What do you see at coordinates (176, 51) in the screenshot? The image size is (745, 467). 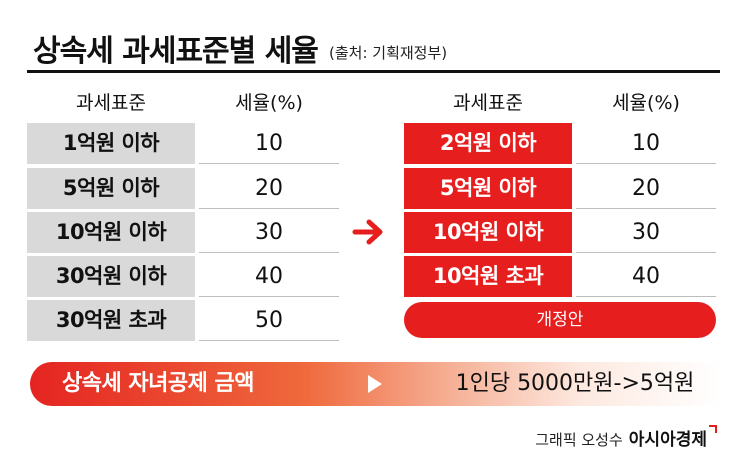 I see `page-title: 상속세 과세표준별 세율` at bounding box center [176, 51].